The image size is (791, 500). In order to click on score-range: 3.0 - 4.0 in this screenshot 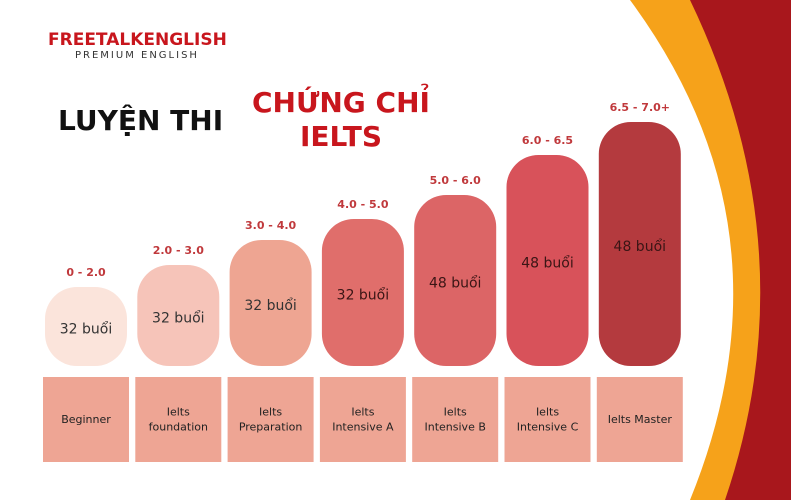, I will do `click(271, 225)`.